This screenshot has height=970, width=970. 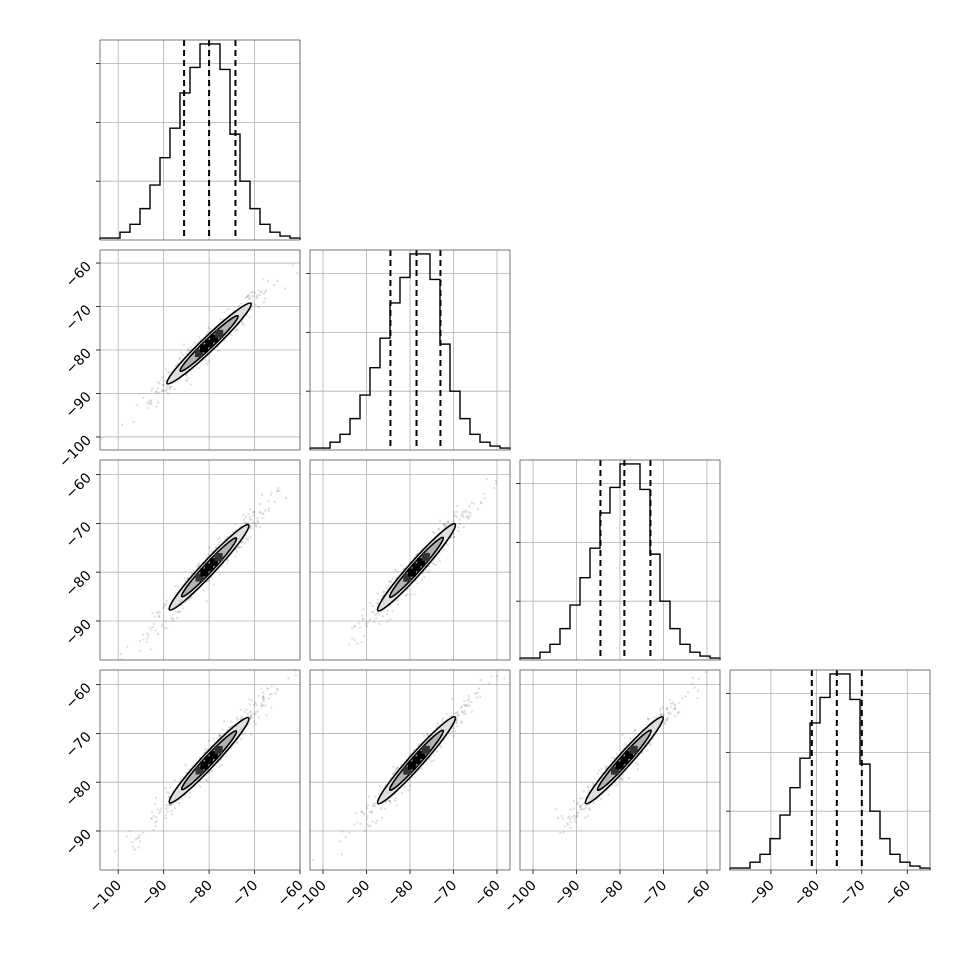 I want to click on y-tick-label: −90, so click(x=79, y=632).